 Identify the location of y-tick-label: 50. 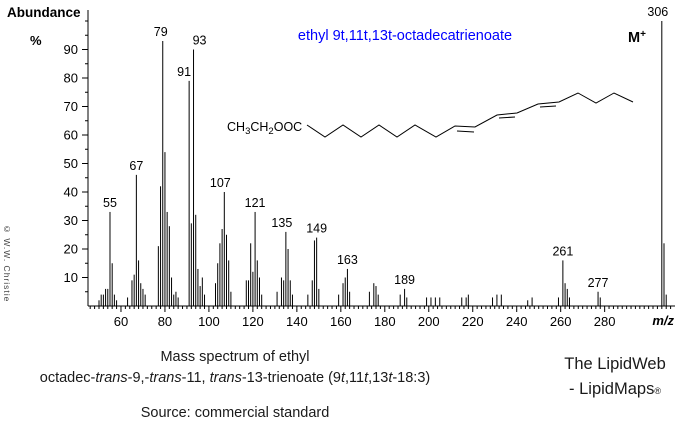
(71, 163).